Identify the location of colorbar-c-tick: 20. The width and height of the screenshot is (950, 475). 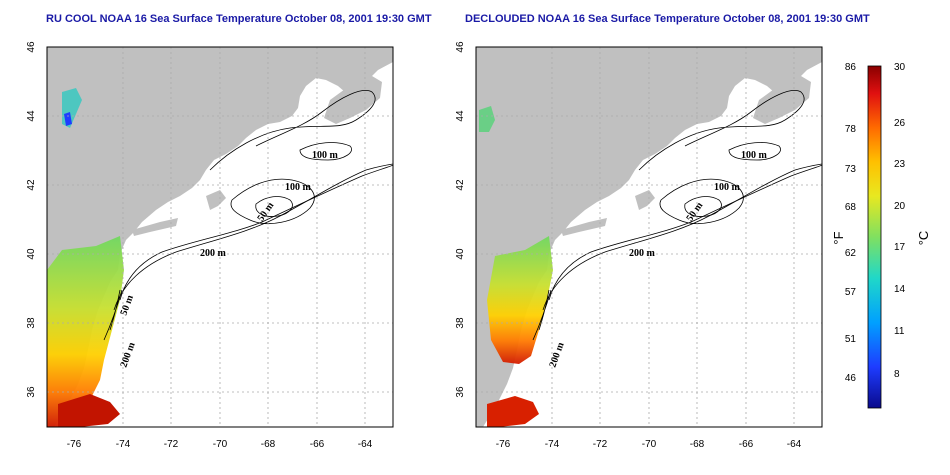
(900, 206).